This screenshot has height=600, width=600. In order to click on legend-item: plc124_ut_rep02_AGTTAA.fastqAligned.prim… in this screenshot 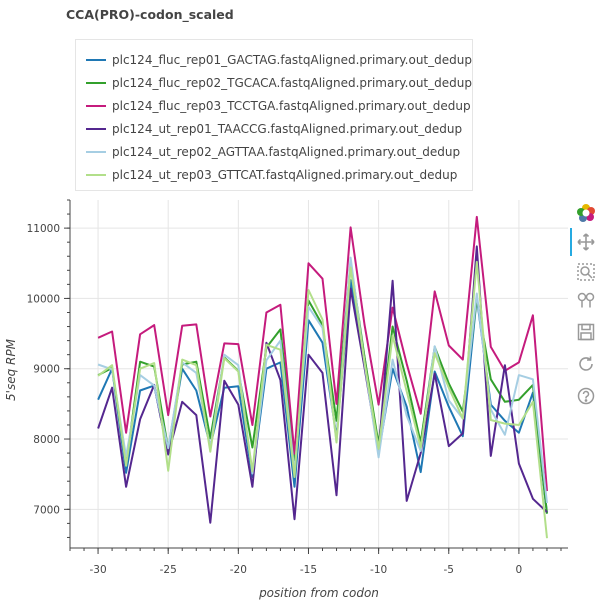, I will do `click(273, 152)`.